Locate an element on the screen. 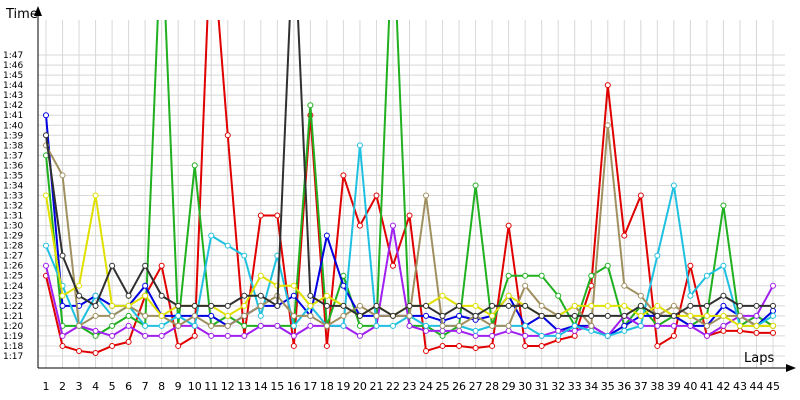 The height and width of the screenshot is (400, 800). y-tick-label: 1:24 is located at coordinates (13, 287).